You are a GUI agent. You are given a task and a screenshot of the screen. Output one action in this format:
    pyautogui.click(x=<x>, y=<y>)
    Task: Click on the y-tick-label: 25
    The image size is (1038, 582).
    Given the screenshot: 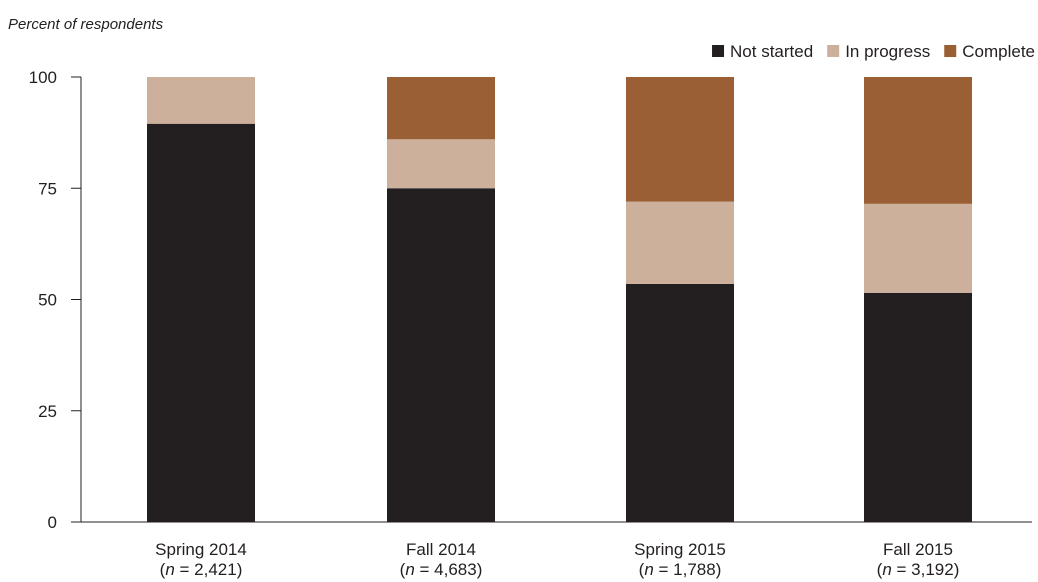 What is the action you would take?
    pyautogui.click(x=47, y=411)
    